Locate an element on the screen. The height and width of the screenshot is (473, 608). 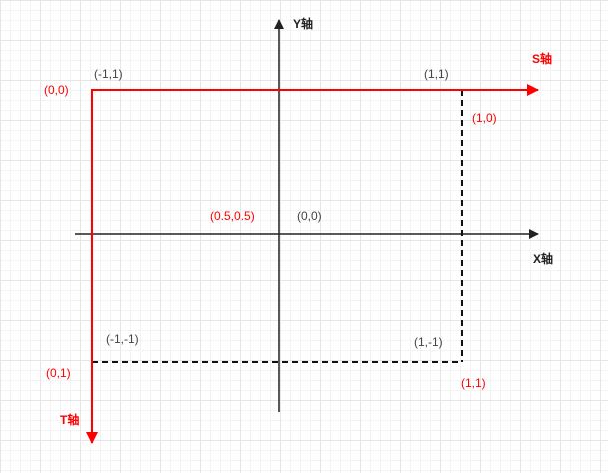
xy-bottom-right-label: (1,-1) is located at coordinates (428, 342).